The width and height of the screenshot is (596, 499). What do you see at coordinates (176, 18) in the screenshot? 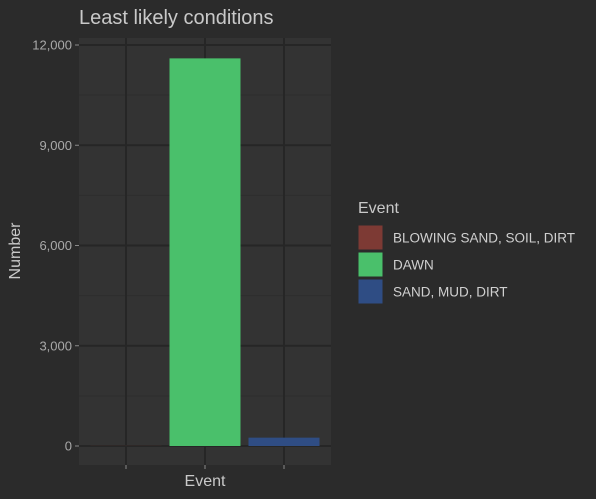
I see `chart-title: Least likely conditions` at bounding box center [176, 18].